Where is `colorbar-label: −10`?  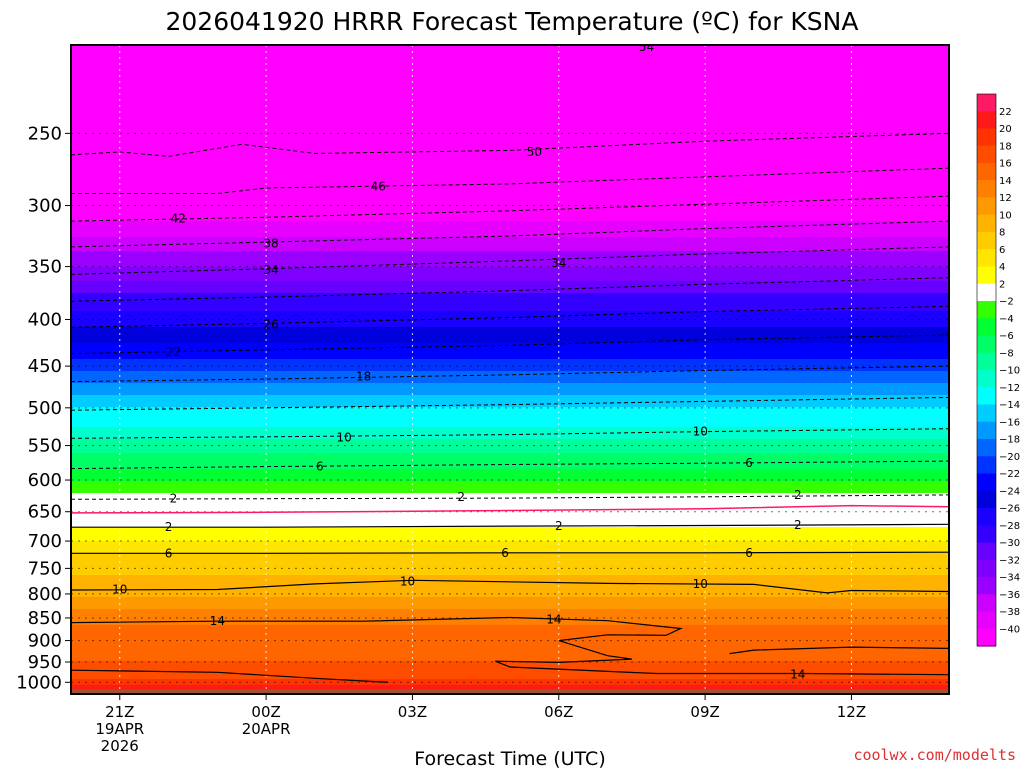
colorbar-label: −10 is located at coordinates (1009, 371).